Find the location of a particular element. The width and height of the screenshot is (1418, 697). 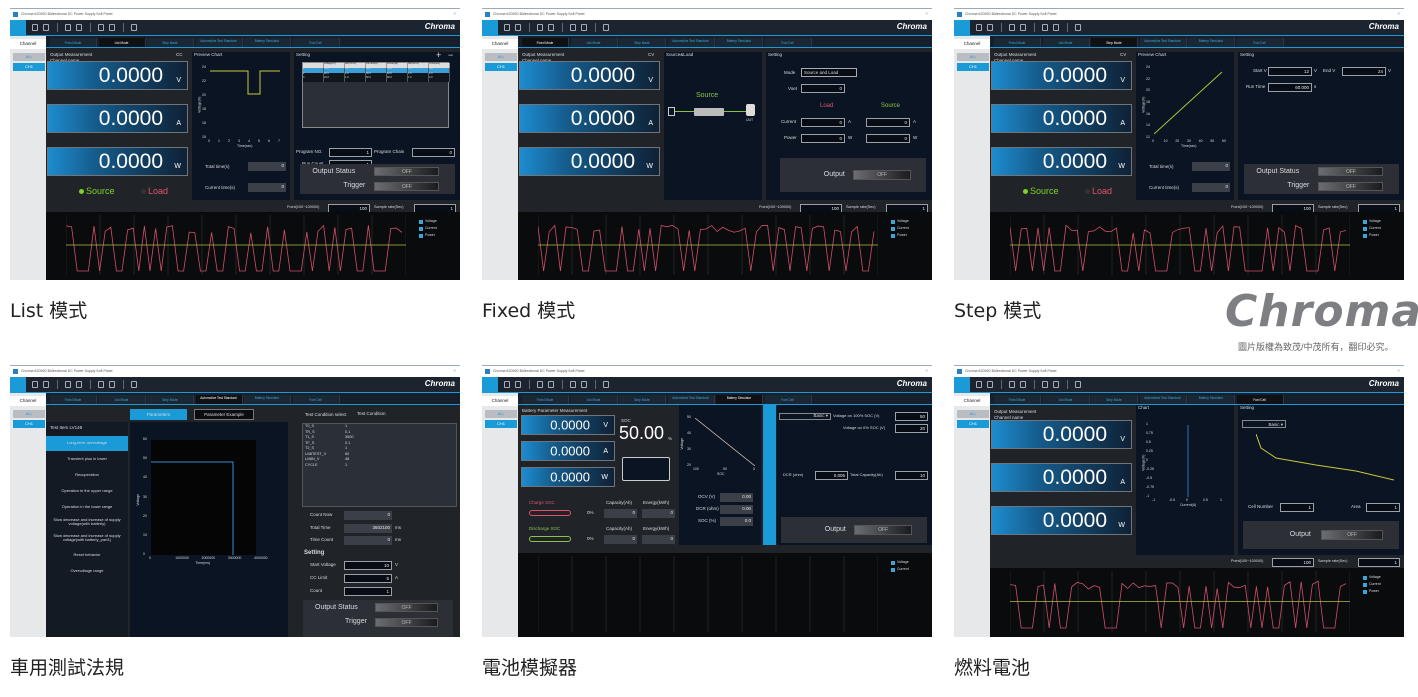

vset-input: 0 is located at coordinates (823, 88).